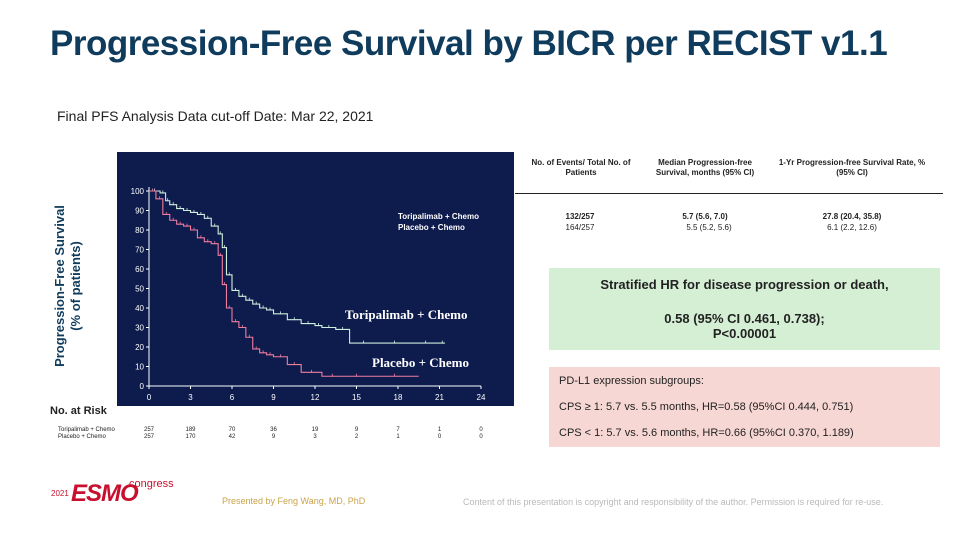 The height and width of the screenshot is (540, 960). What do you see at coordinates (139, 308) in the screenshot?
I see `y-tick-label: 40` at bounding box center [139, 308].